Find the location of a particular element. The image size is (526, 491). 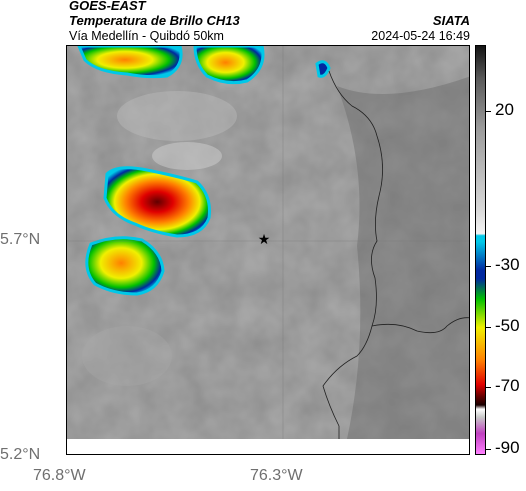

lat-label-5.7: 5.7°N is located at coordinates (20, 239).